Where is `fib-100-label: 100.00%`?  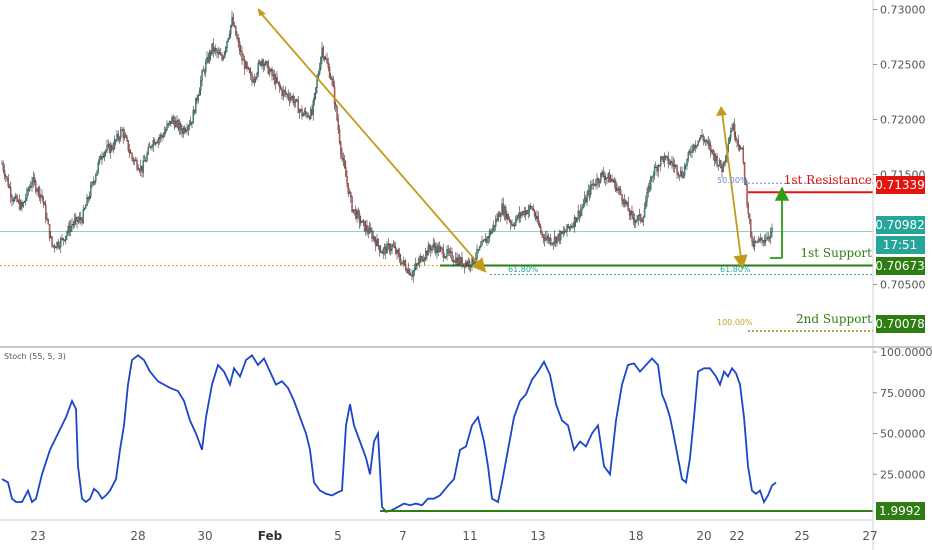 fib-100-label: 100.00% is located at coordinates (735, 322).